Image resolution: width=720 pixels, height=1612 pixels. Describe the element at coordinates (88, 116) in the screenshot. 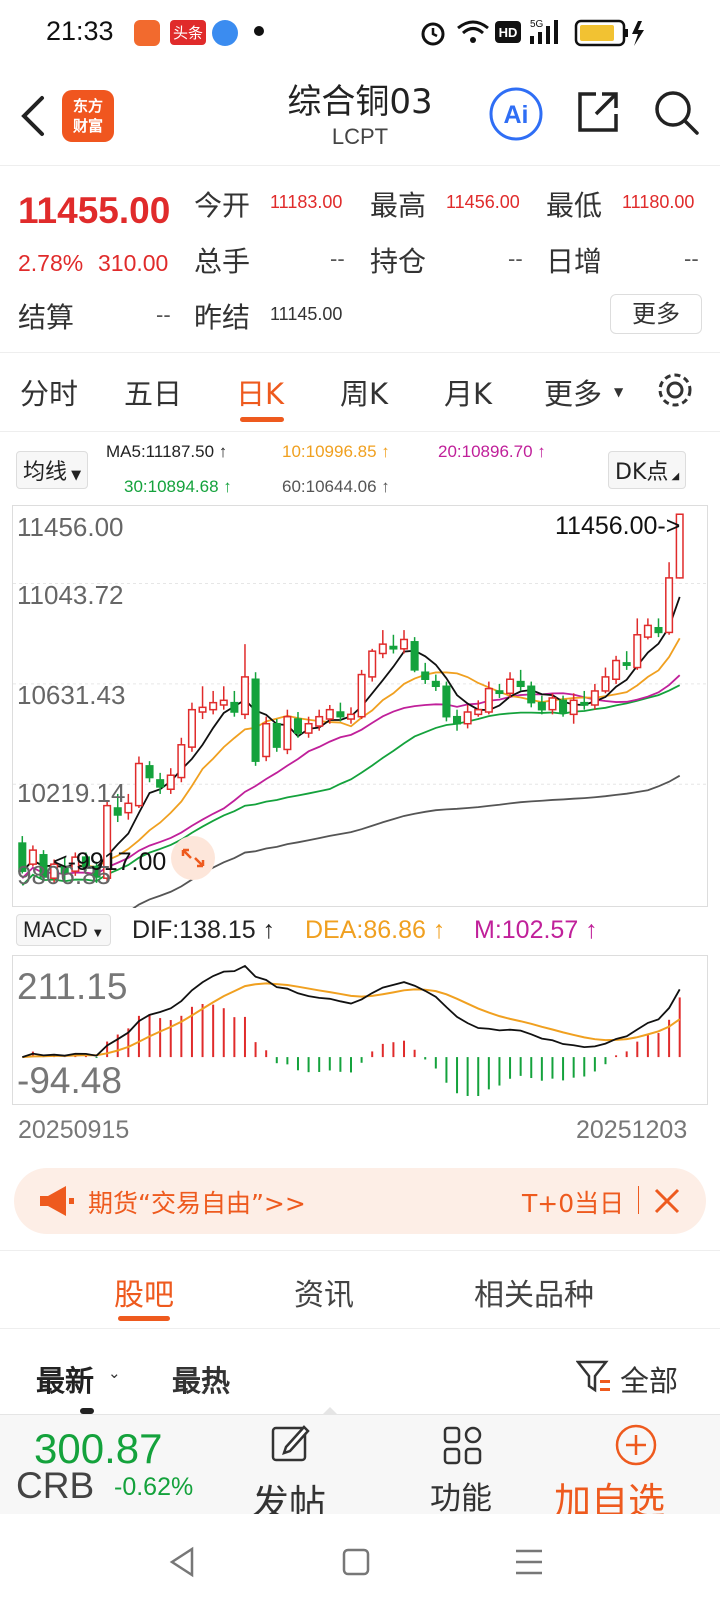

I see `eastmoney-logo: 东方 财富` at that location.